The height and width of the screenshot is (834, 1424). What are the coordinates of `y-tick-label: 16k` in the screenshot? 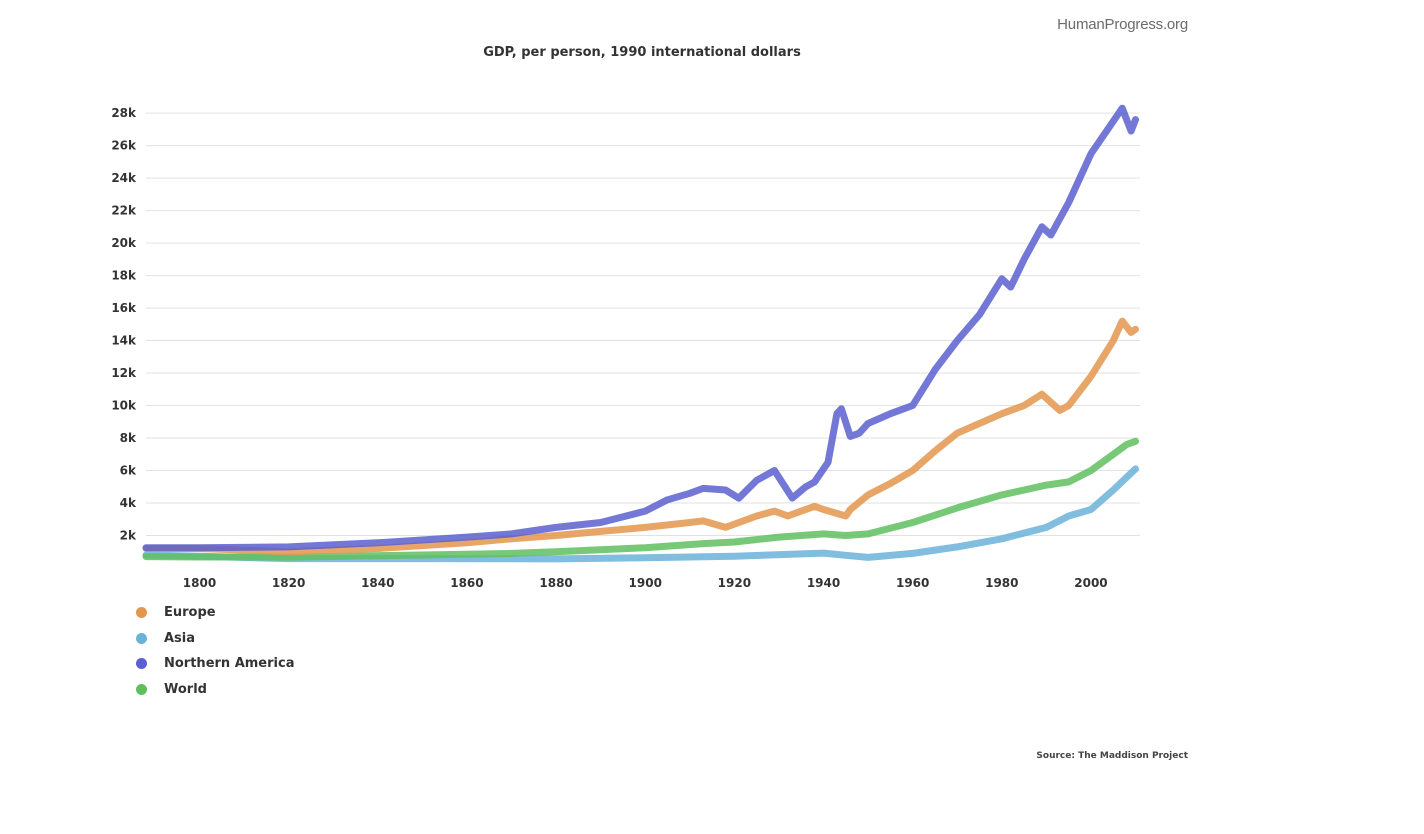 It's located at (124, 308).